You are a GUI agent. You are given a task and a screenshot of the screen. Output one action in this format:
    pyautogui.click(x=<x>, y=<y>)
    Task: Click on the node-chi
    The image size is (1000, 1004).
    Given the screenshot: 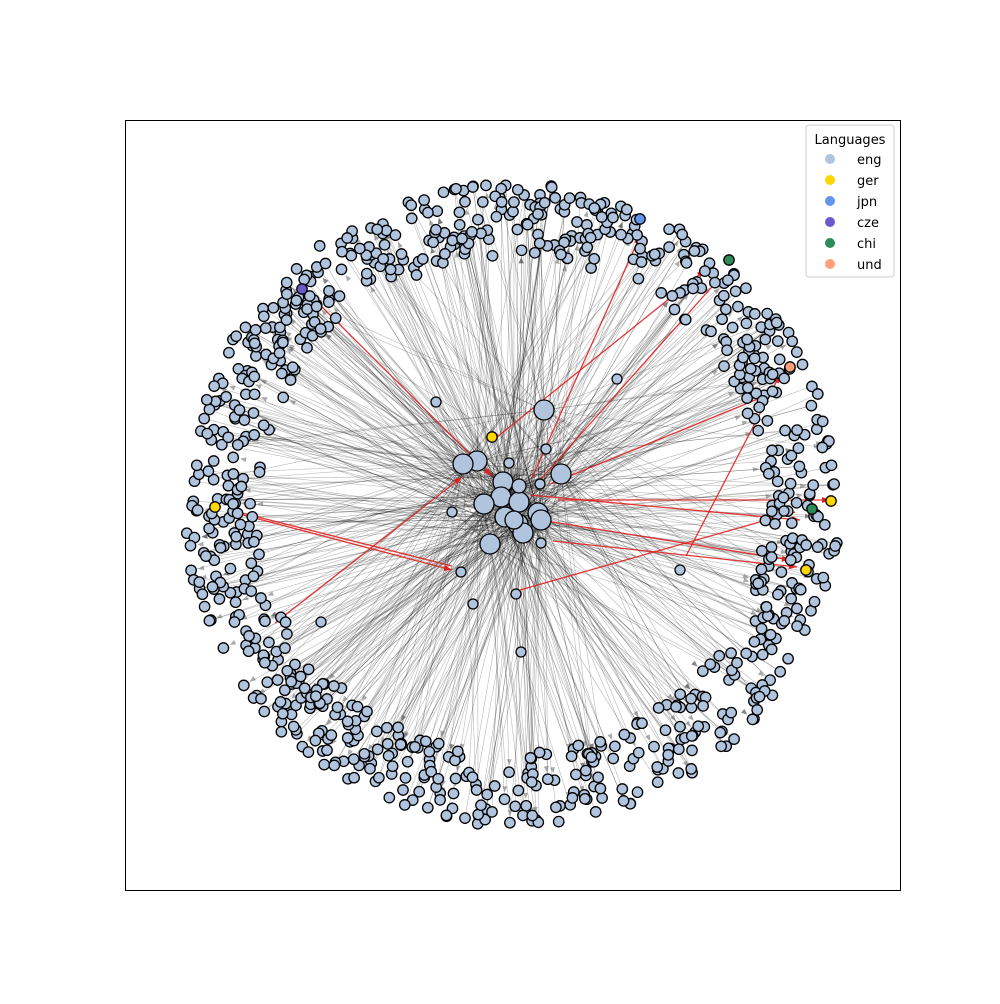 What is the action you would take?
    pyautogui.click(x=812, y=509)
    